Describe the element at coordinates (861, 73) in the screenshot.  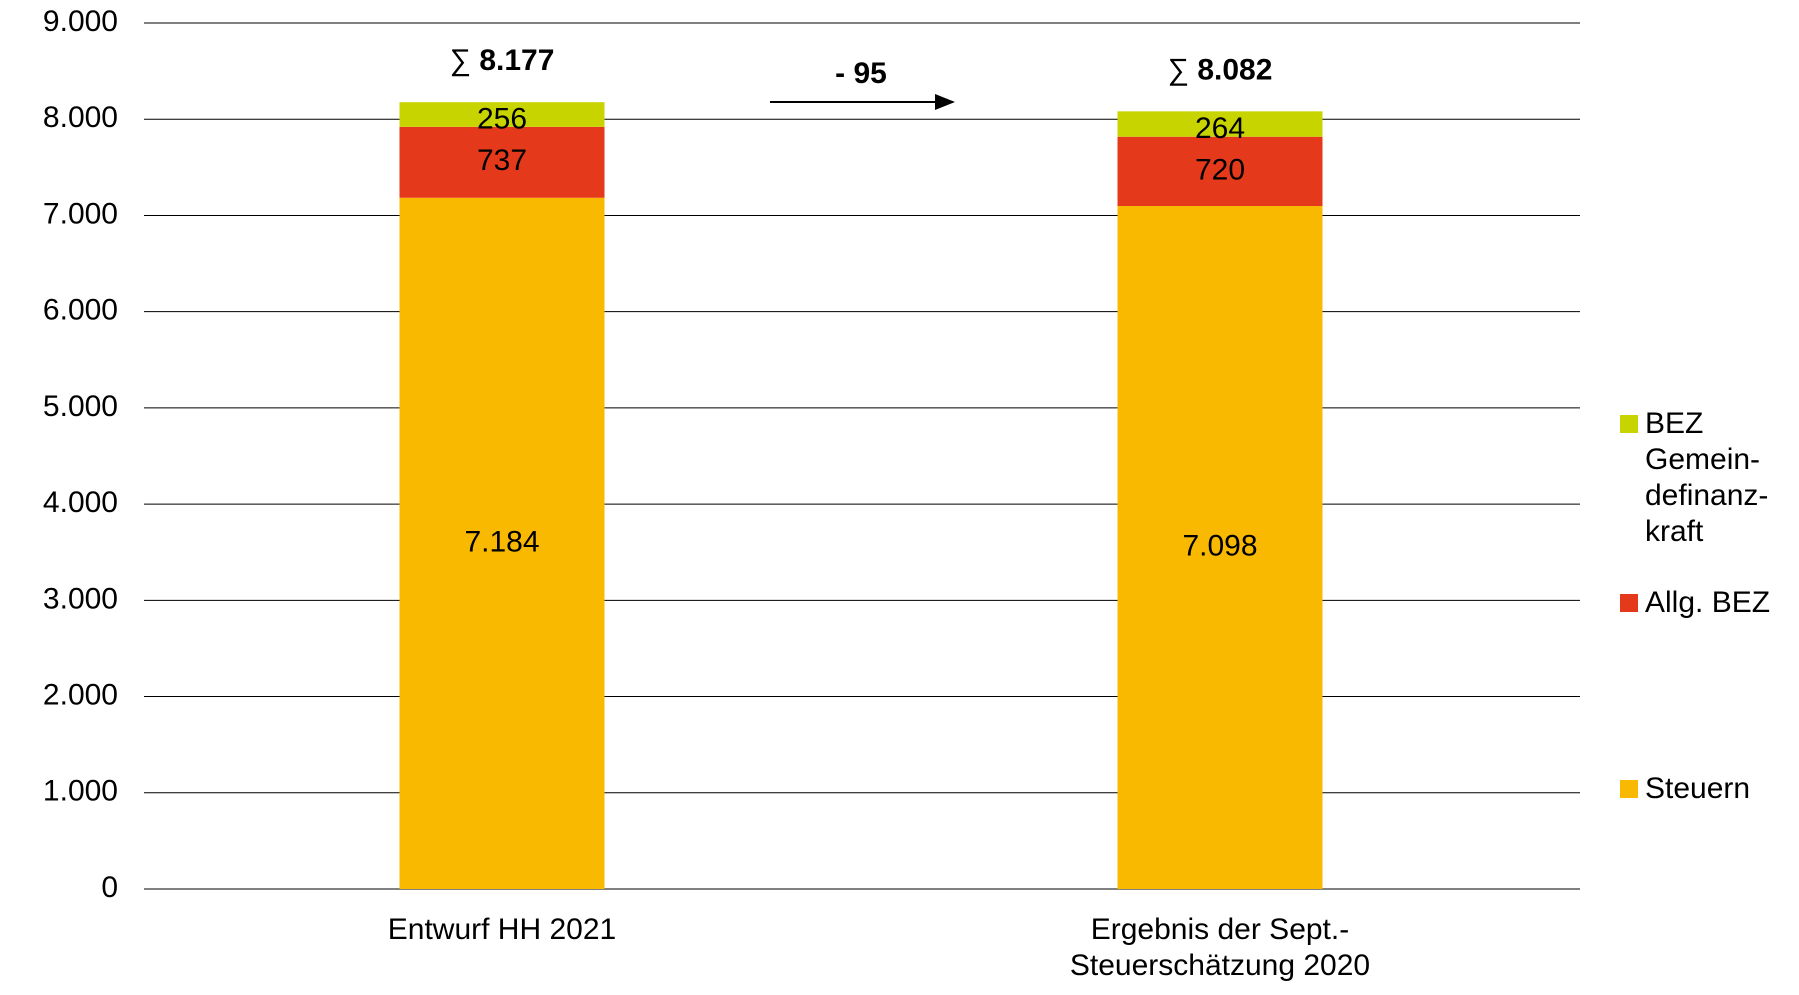
I see `difference-label: - 95` at that location.